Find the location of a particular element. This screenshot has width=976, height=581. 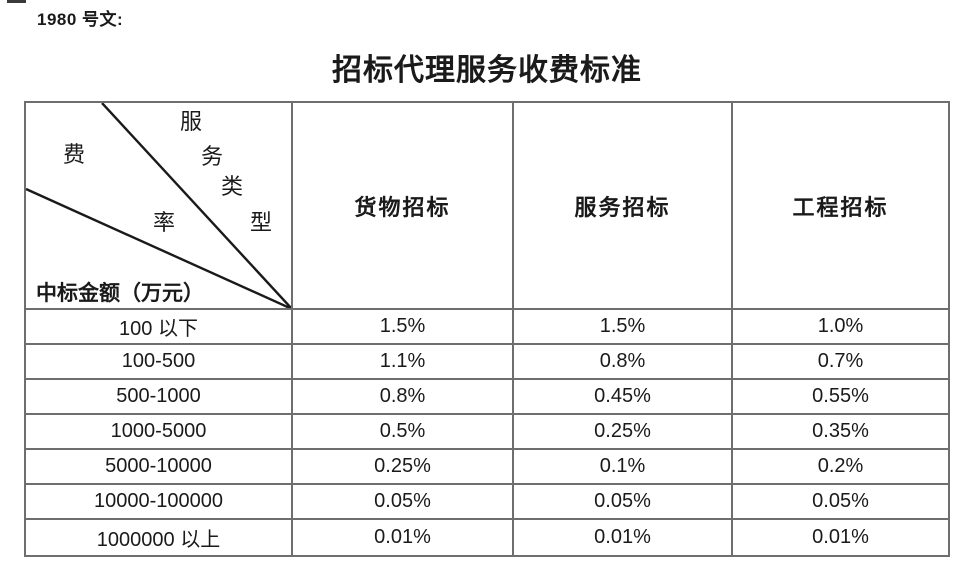

engineering-rate-cell: 0.35% is located at coordinates (840, 432).